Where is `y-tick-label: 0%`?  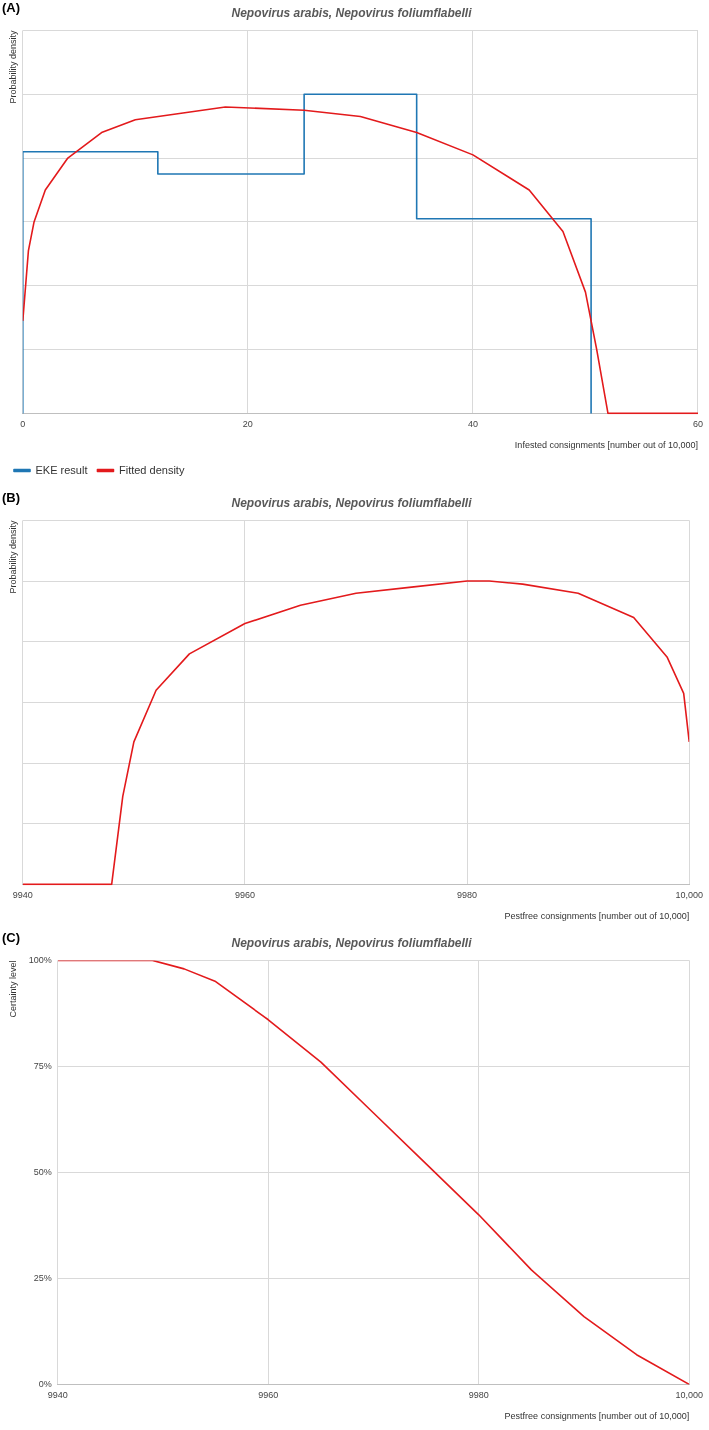
y-tick-label: 0% is located at coordinates (45, 1383).